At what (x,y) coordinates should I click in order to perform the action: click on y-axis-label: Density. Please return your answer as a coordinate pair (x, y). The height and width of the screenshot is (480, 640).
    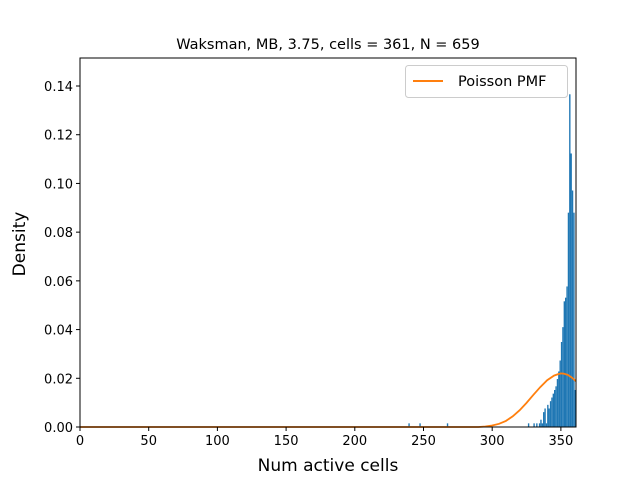
    Looking at the image, I should click on (20, 244).